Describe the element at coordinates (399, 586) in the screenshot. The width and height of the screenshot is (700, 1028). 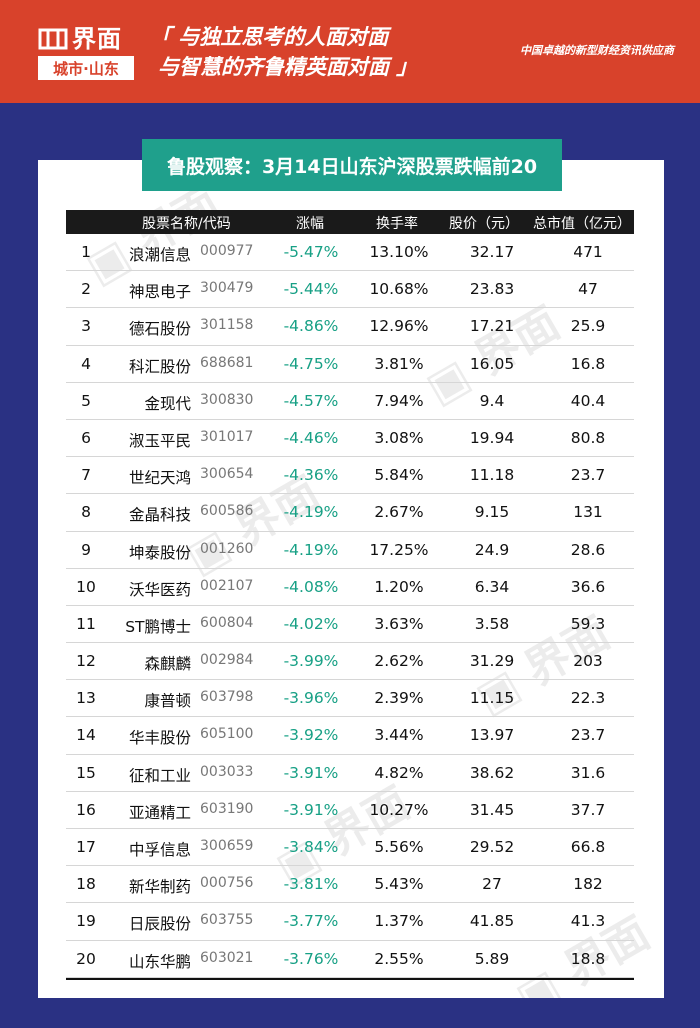
I see `turnover-cell: 1.20%` at that location.